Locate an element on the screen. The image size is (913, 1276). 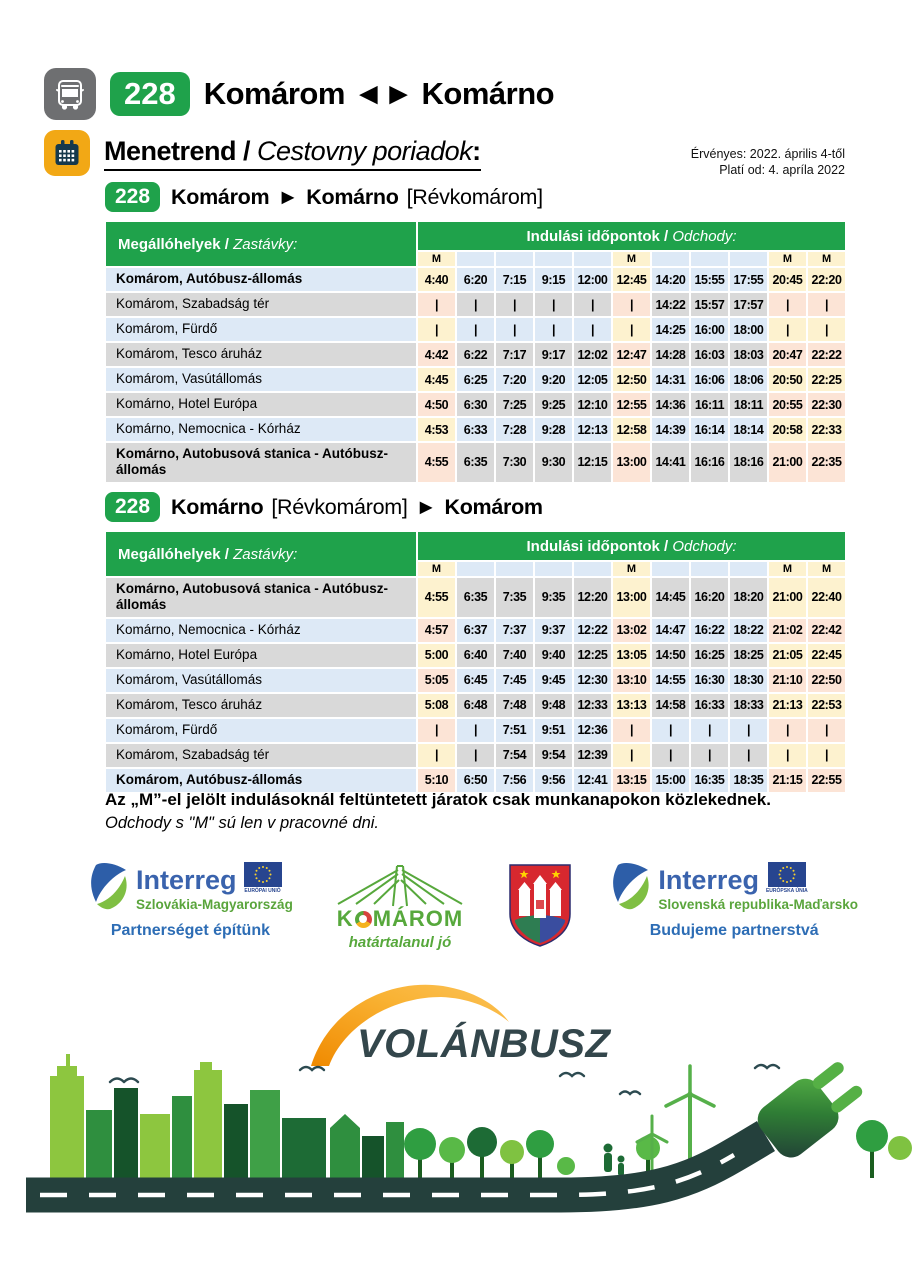
departure-time-cell: 9:35 is located at coordinates (553, 597).